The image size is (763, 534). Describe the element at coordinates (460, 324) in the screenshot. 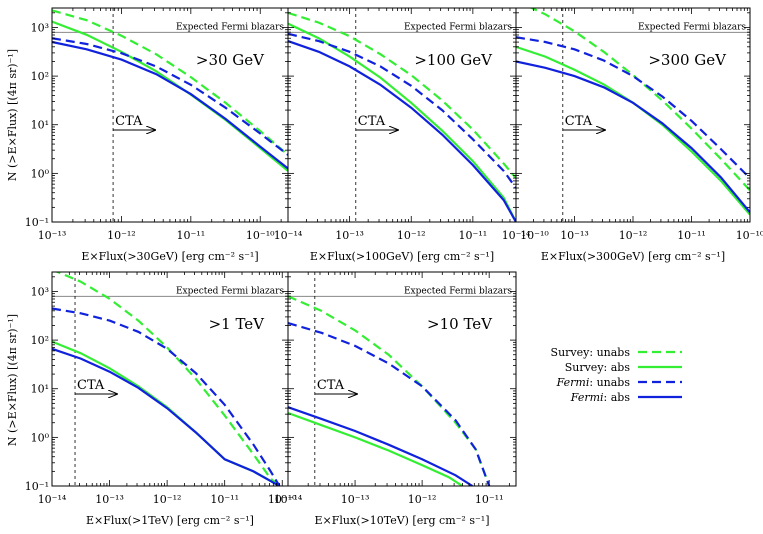

I see `panel-label: >10 TeV` at that location.